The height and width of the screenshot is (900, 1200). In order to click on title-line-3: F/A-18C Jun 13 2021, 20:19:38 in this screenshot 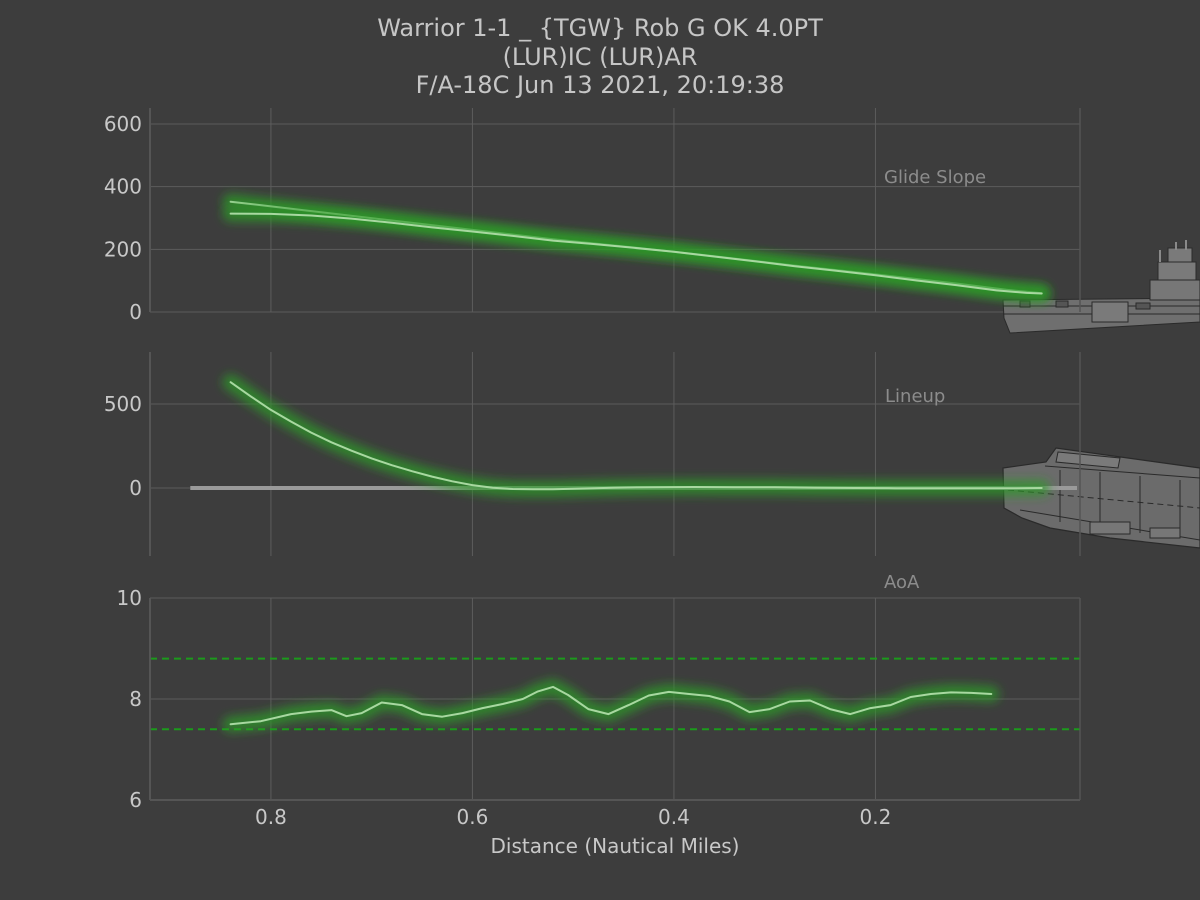, I will do `click(600, 85)`.